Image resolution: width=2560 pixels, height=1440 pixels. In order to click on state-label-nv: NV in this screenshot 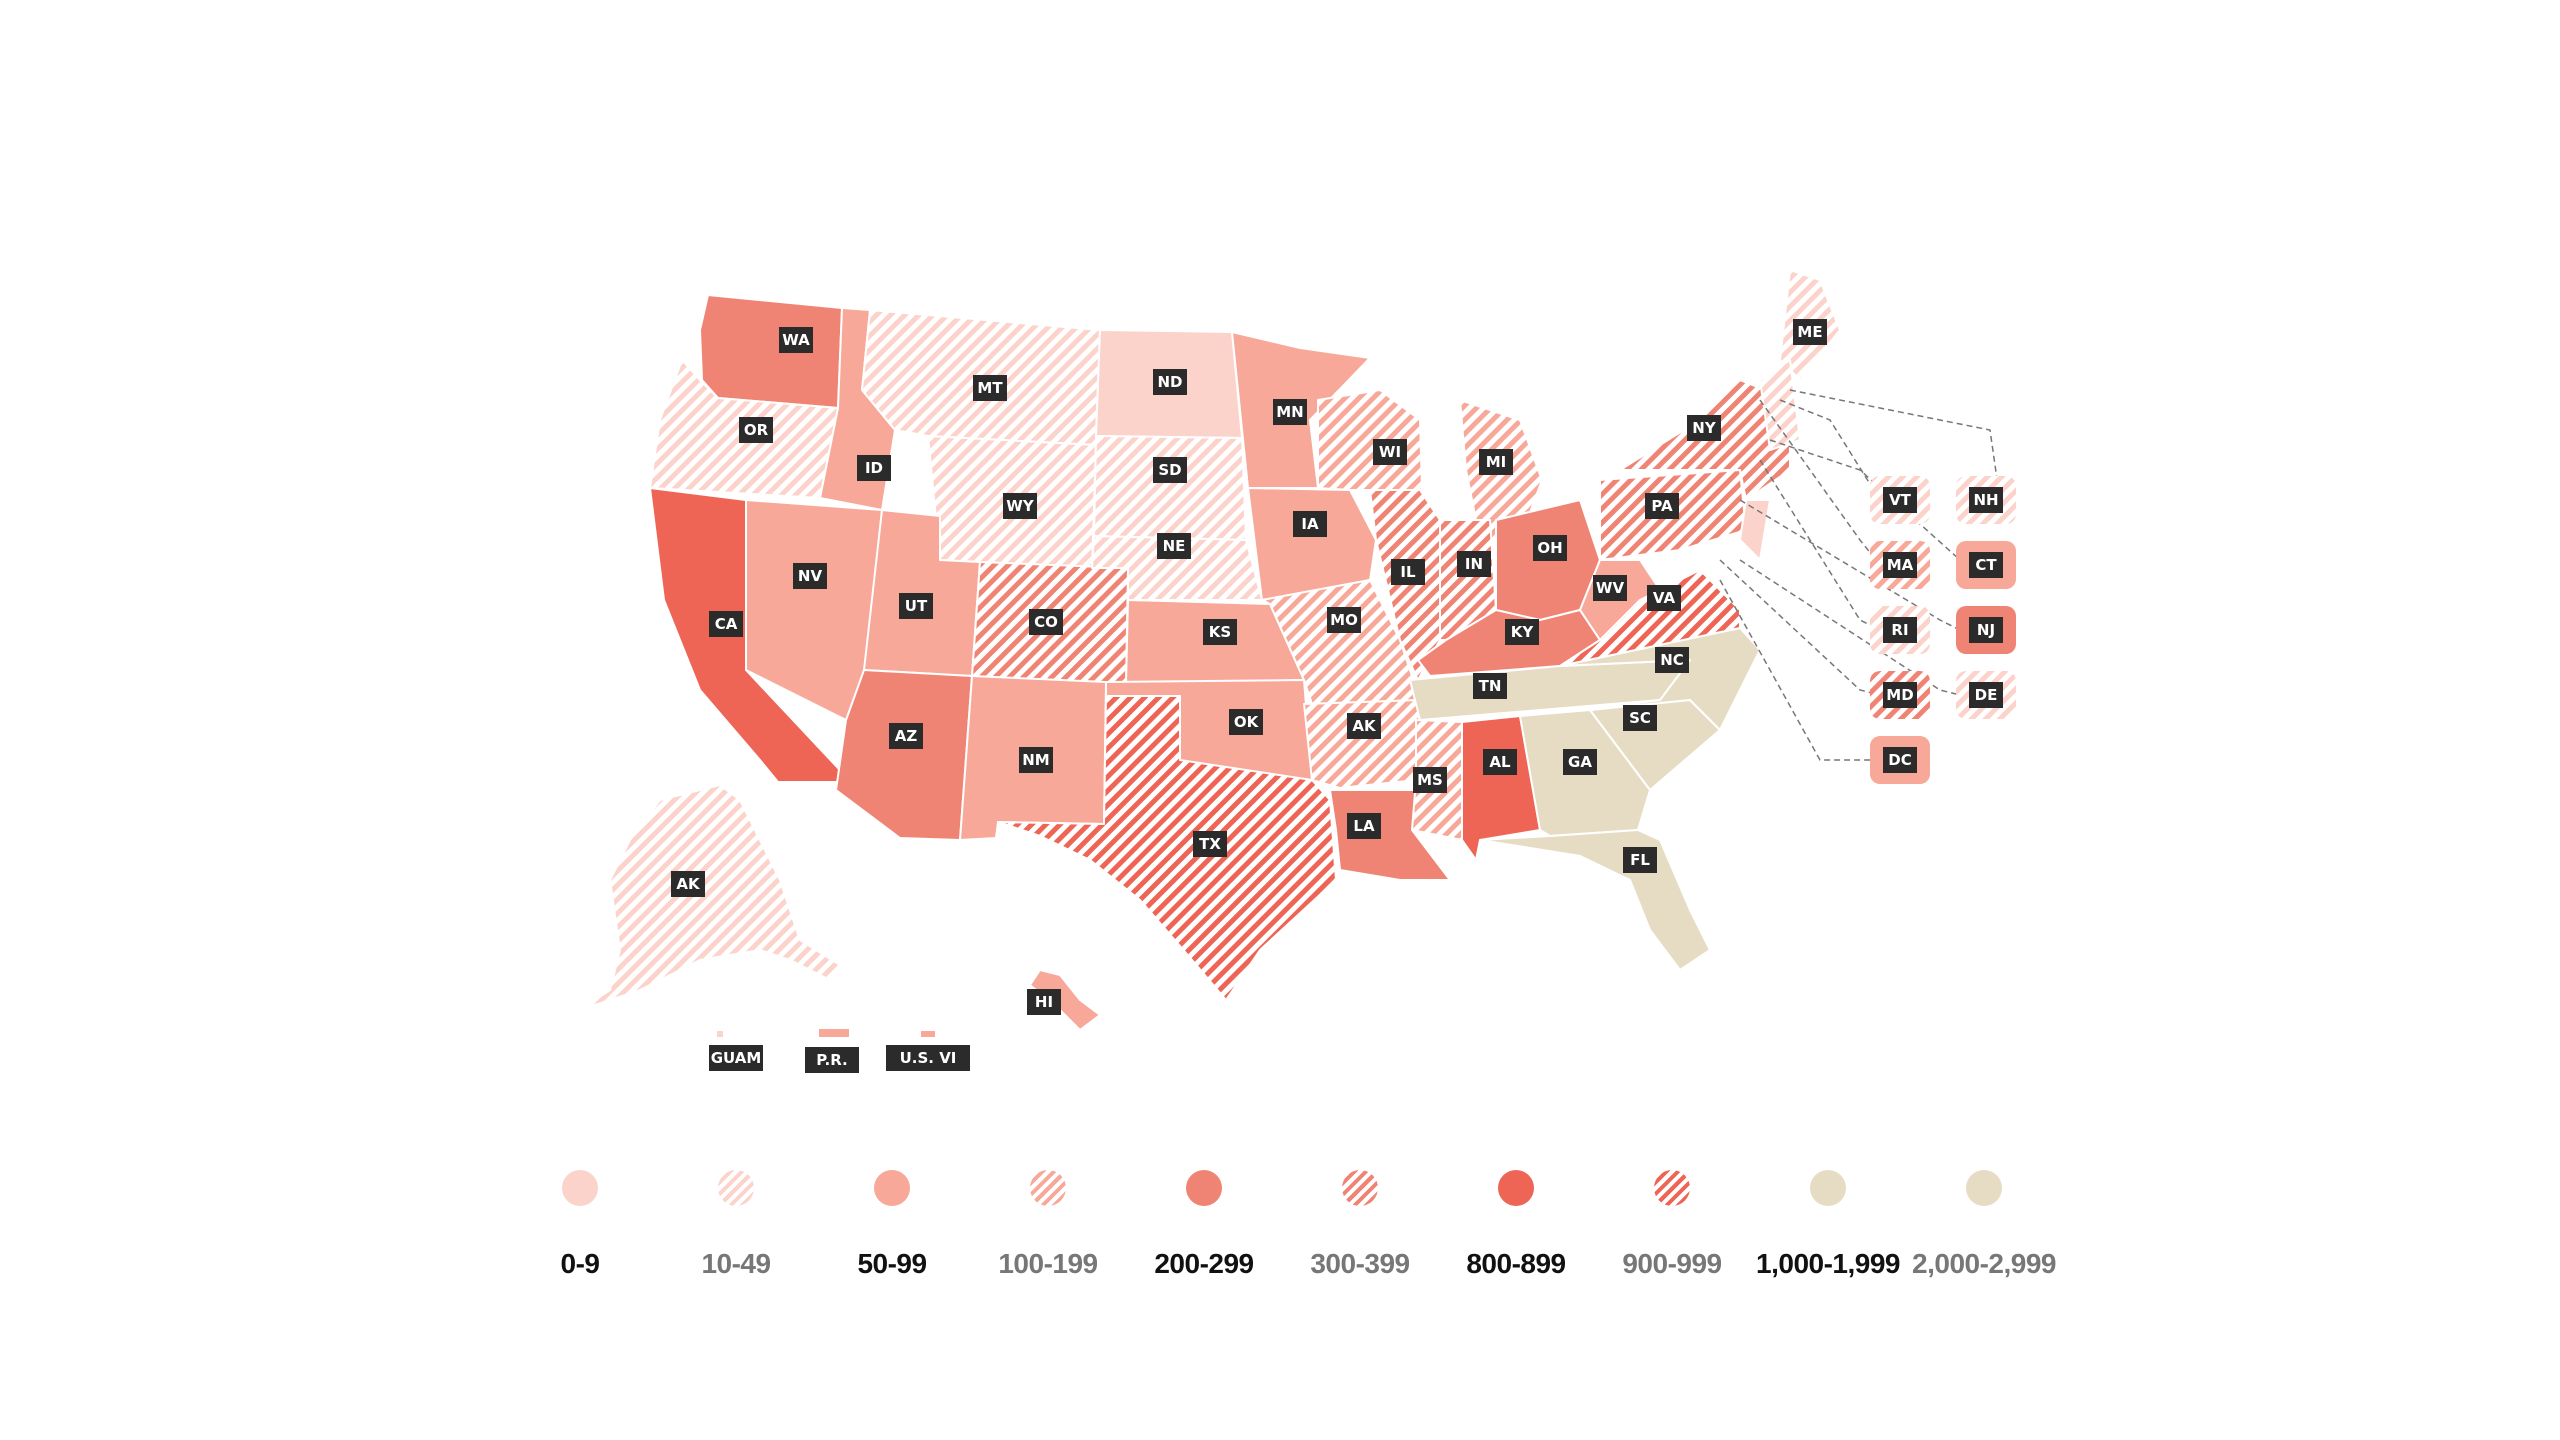, I will do `click(810, 576)`.